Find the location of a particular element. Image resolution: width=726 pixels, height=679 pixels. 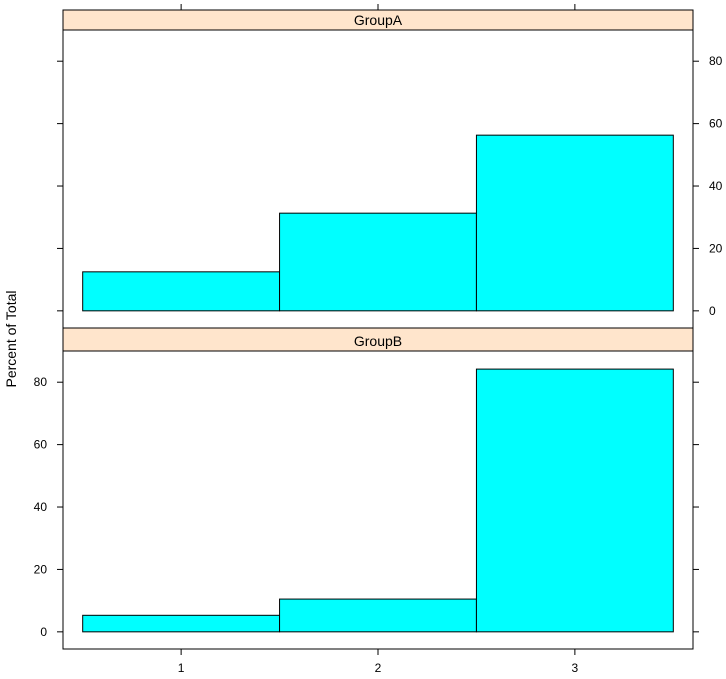

panel-strip-label: GroupA is located at coordinates (378, 20).